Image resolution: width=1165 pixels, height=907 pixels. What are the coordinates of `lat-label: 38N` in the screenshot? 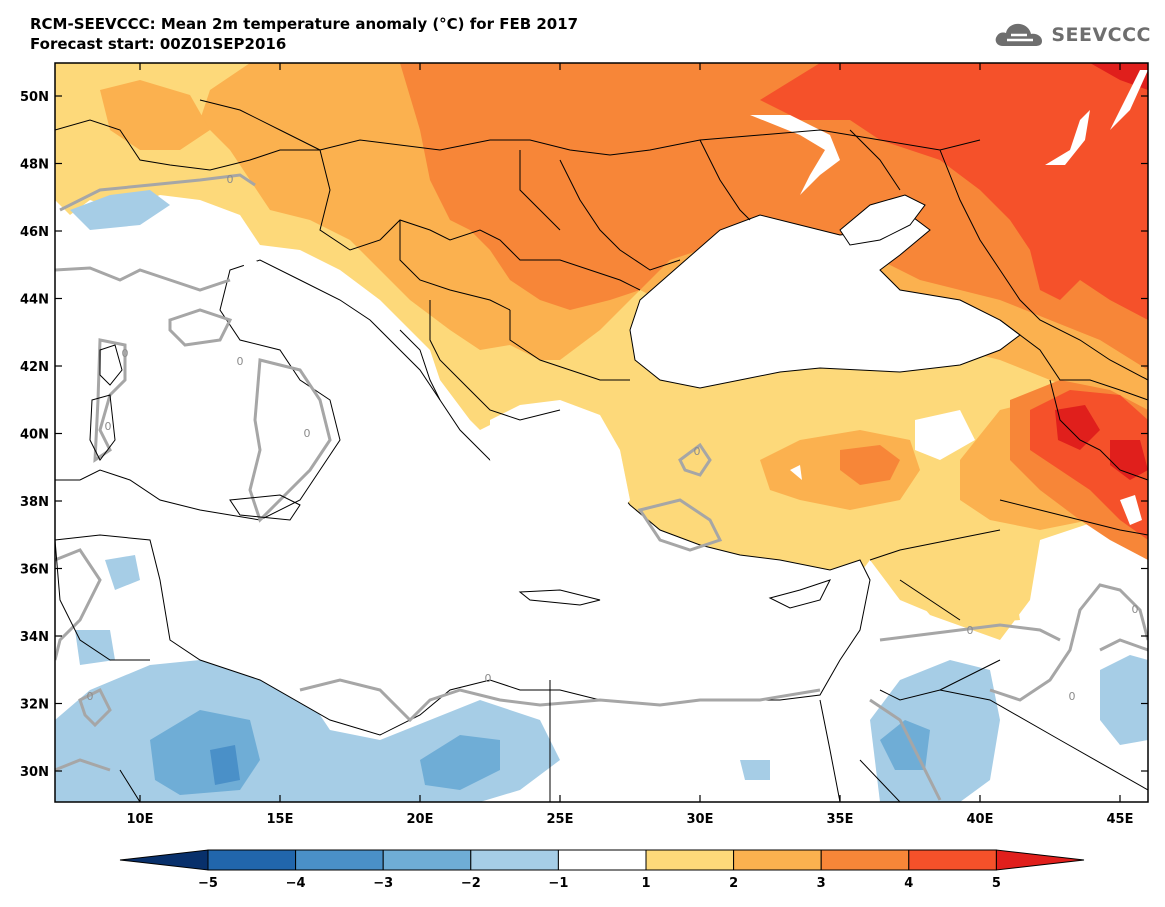 It's located at (34, 502).